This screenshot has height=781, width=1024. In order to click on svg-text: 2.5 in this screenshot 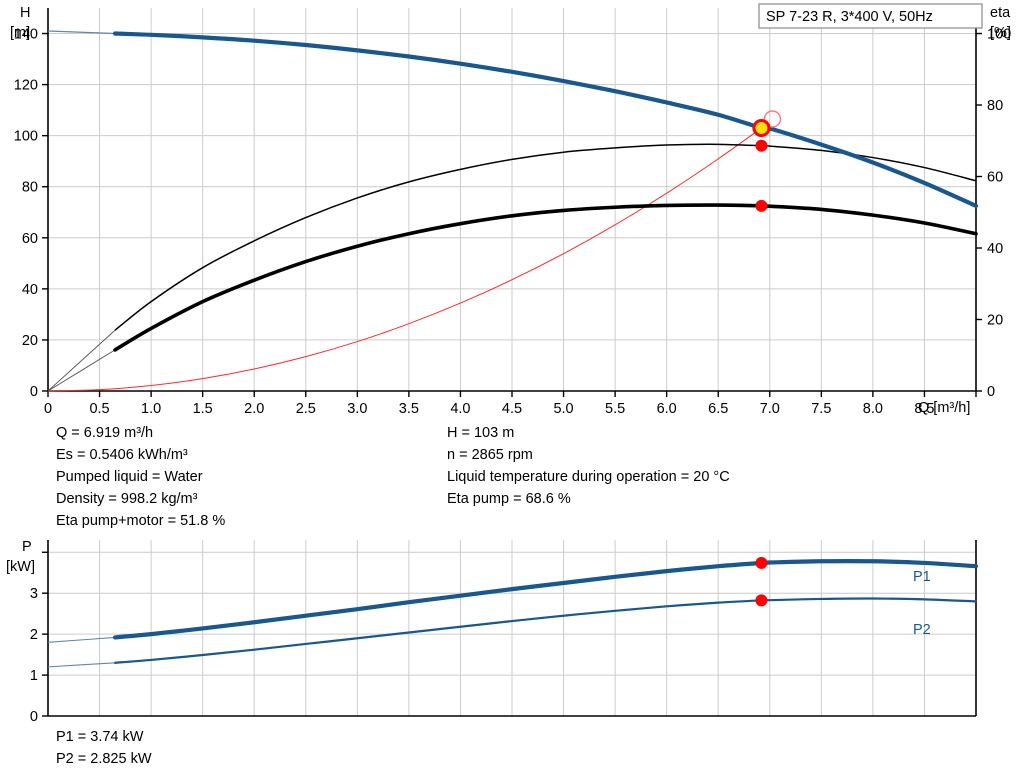, I will do `click(306, 409)`.